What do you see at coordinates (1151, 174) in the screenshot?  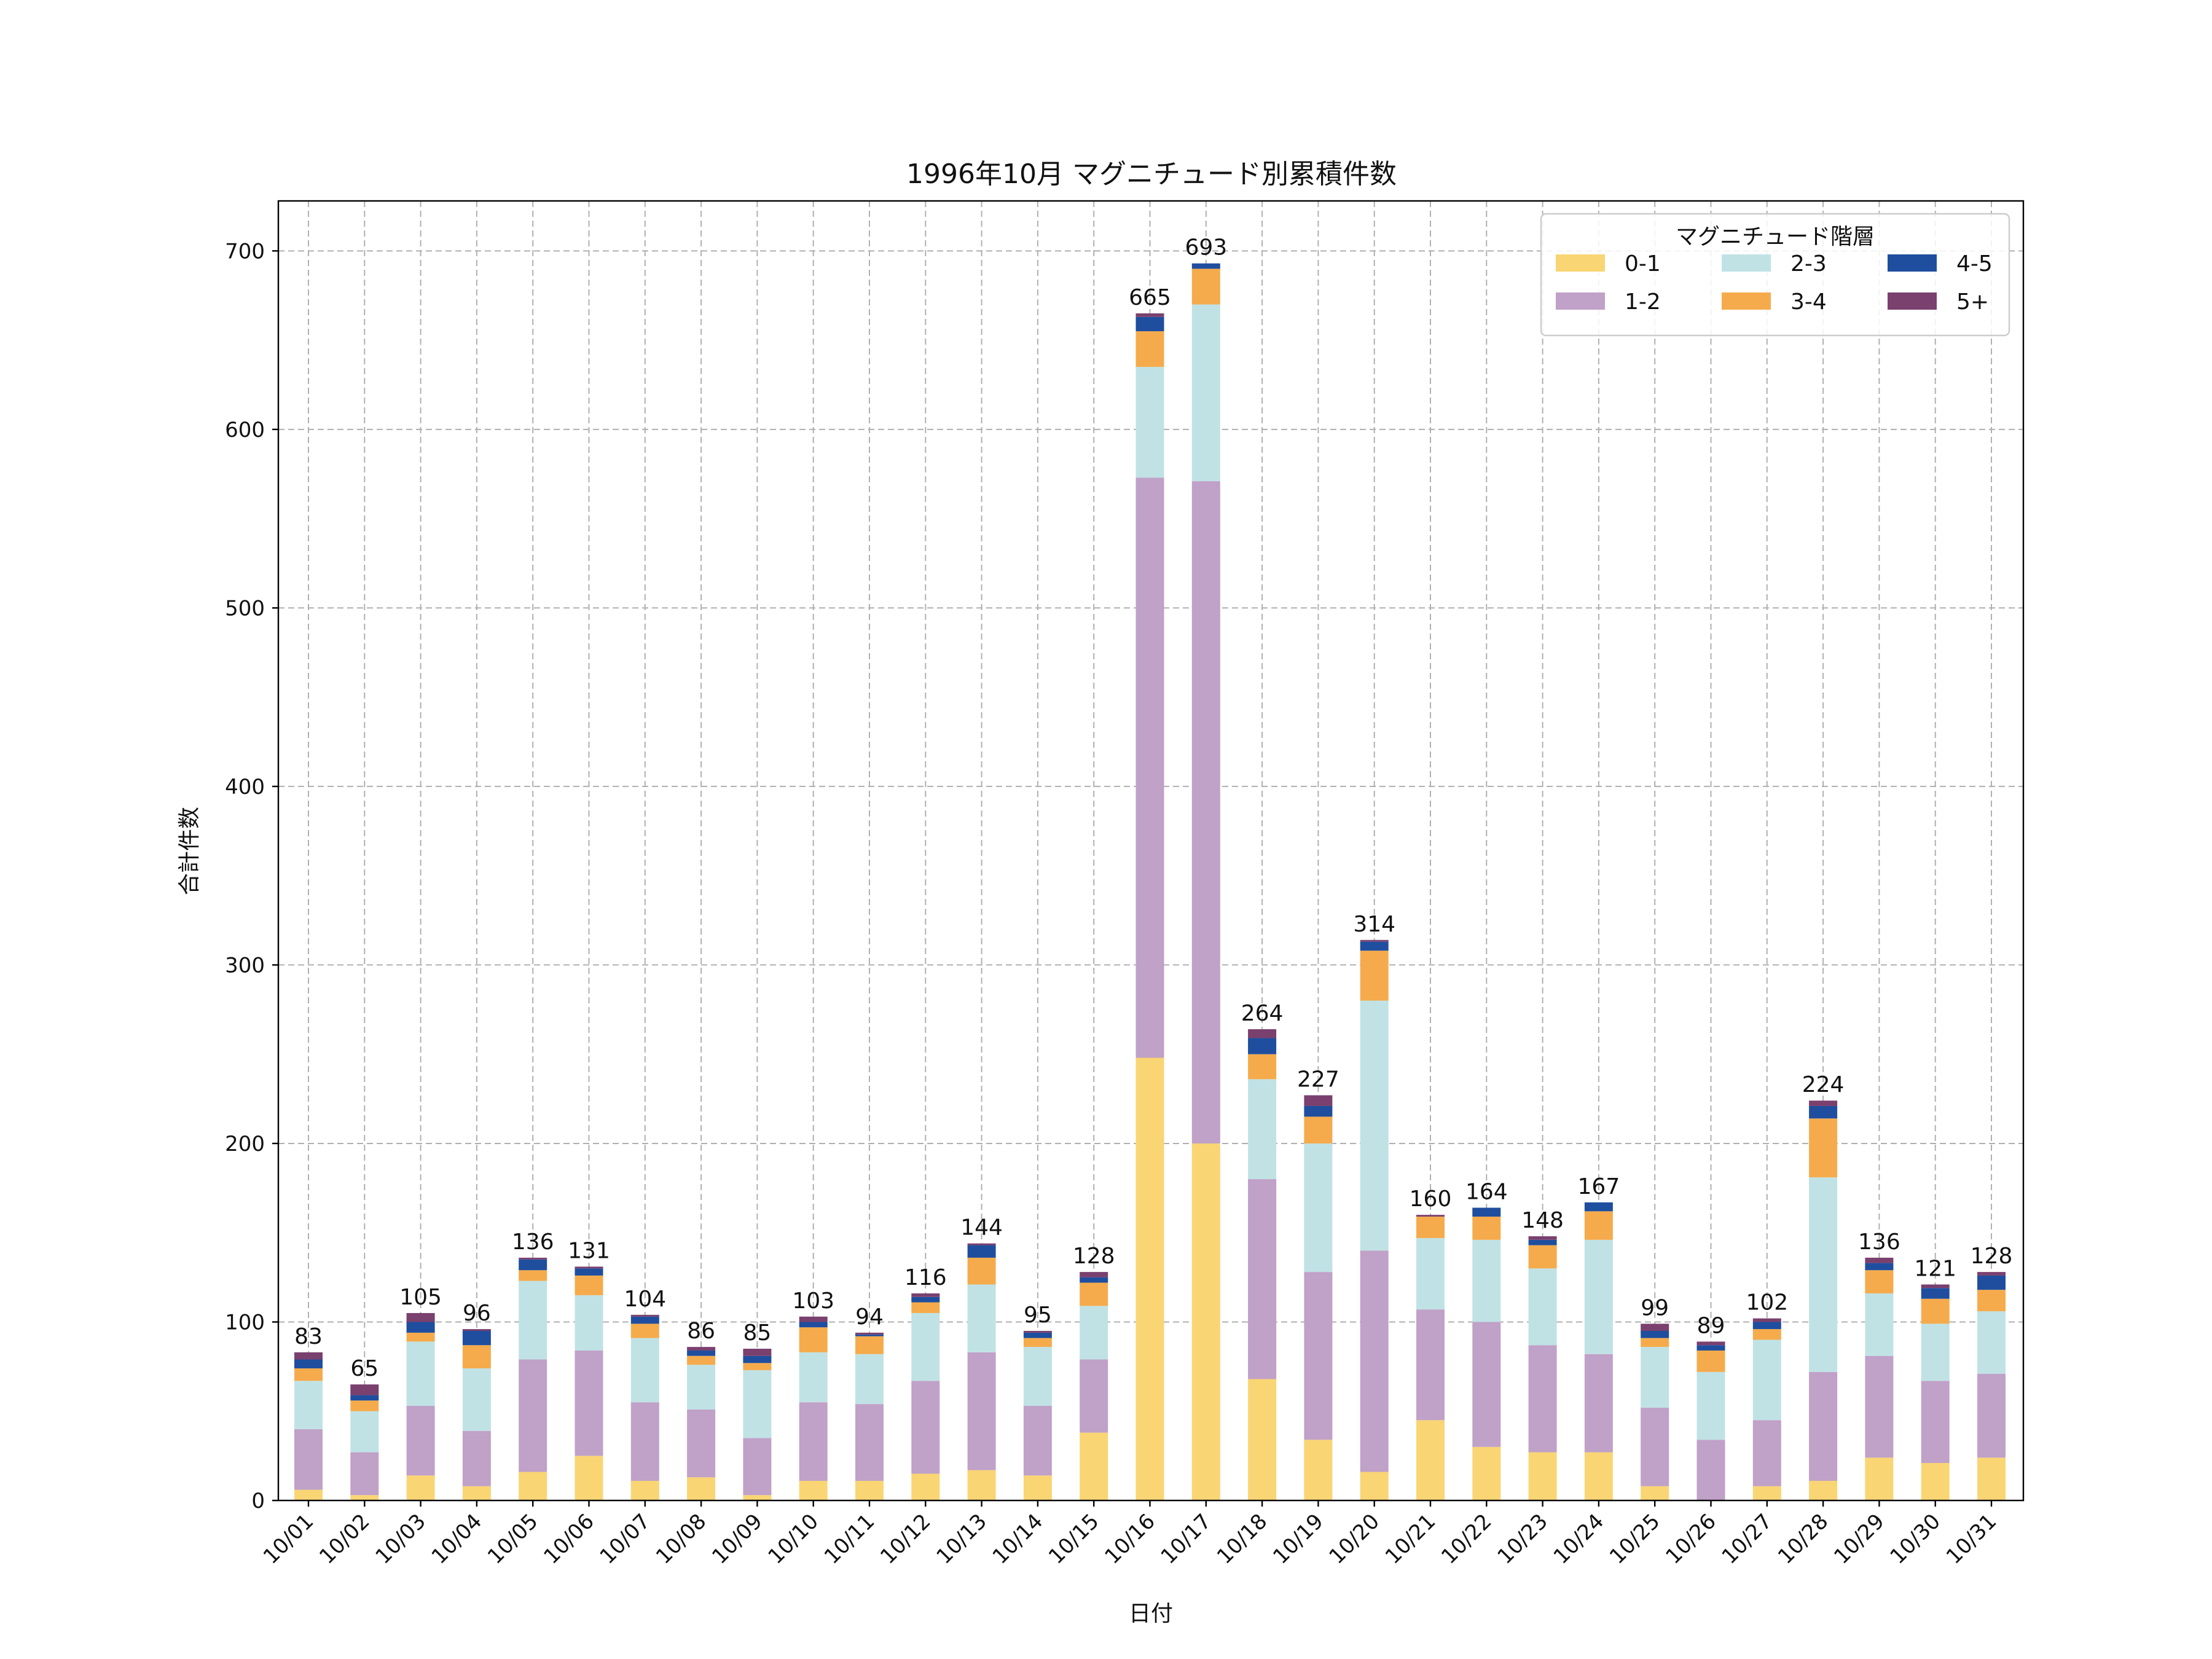 I see `chart-title: 1996年10月 マグニチュード別累積件数` at bounding box center [1151, 174].